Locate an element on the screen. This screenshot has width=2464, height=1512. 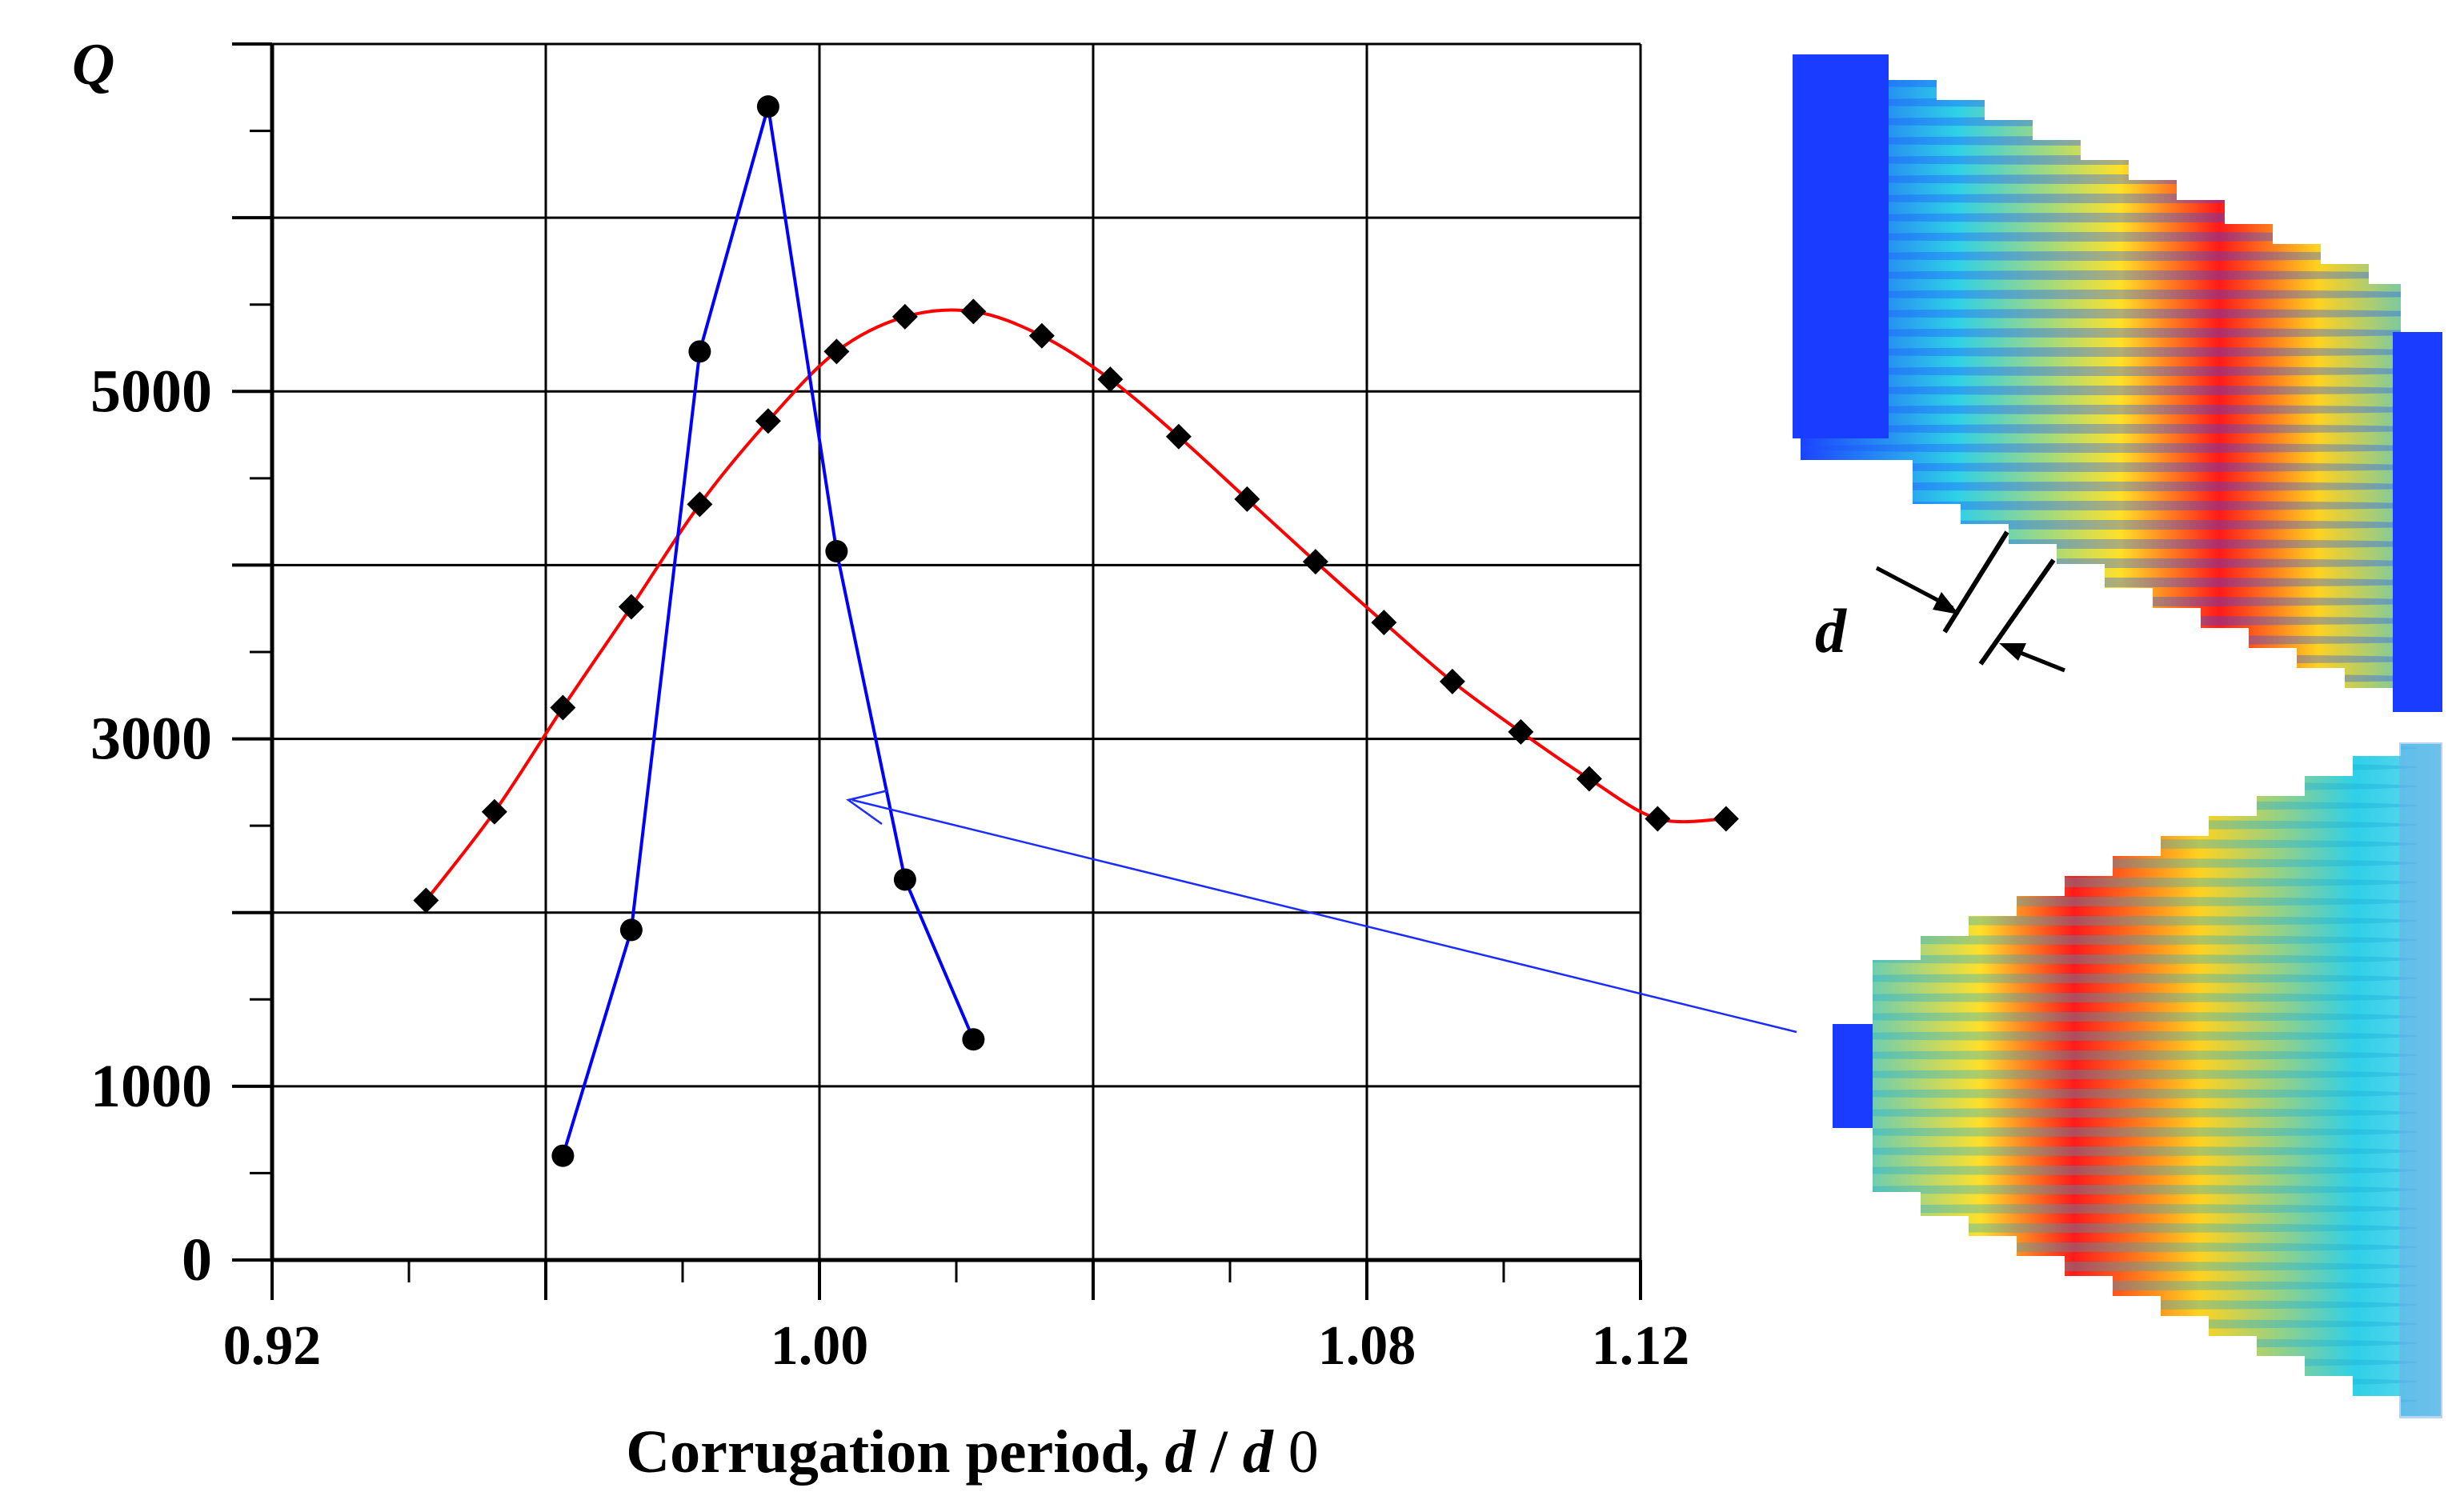
x-axis-title: Corrugation period, d / d 0 is located at coordinates (973, 1452).